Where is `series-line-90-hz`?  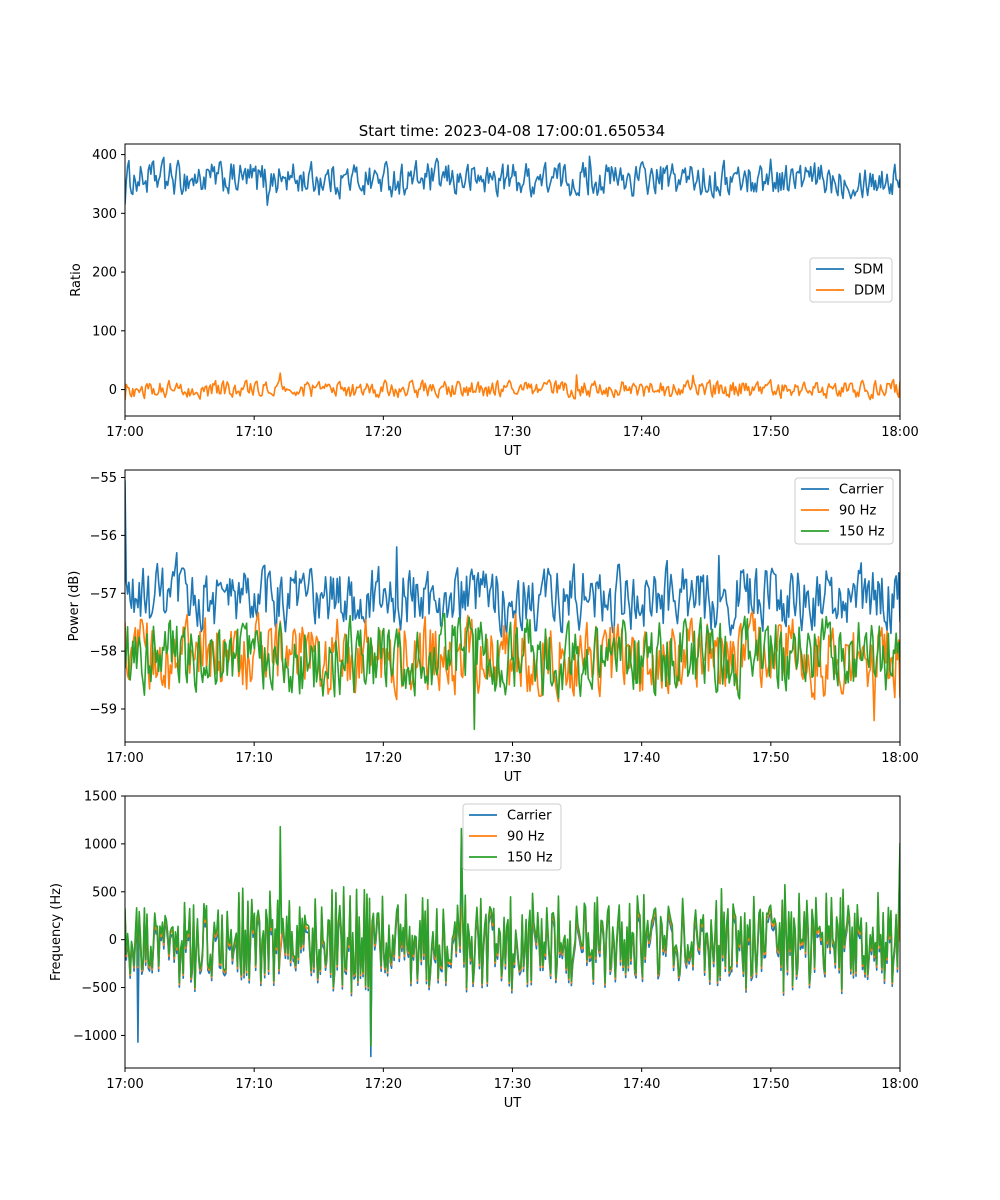 series-line-90-hz is located at coordinates (512, 668).